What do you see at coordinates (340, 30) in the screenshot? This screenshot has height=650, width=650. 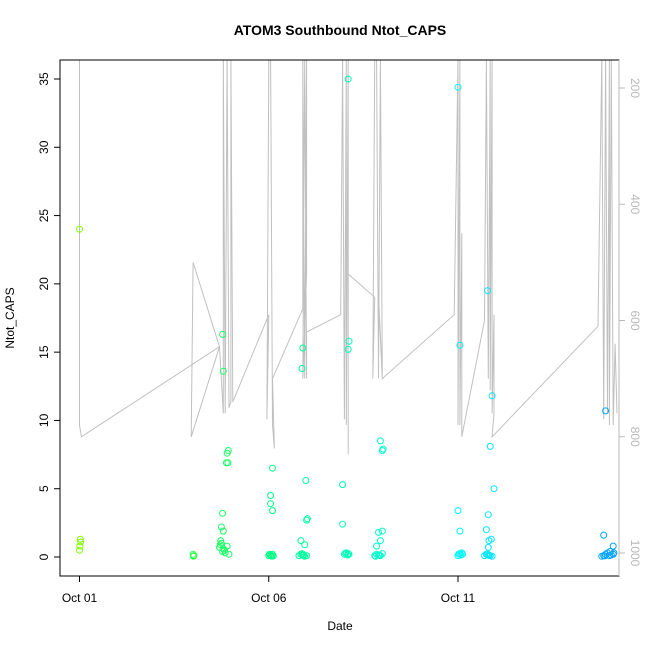 I see `chart-title: ATOM3 Southbound Ntot_CAPS` at bounding box center [340, 30].